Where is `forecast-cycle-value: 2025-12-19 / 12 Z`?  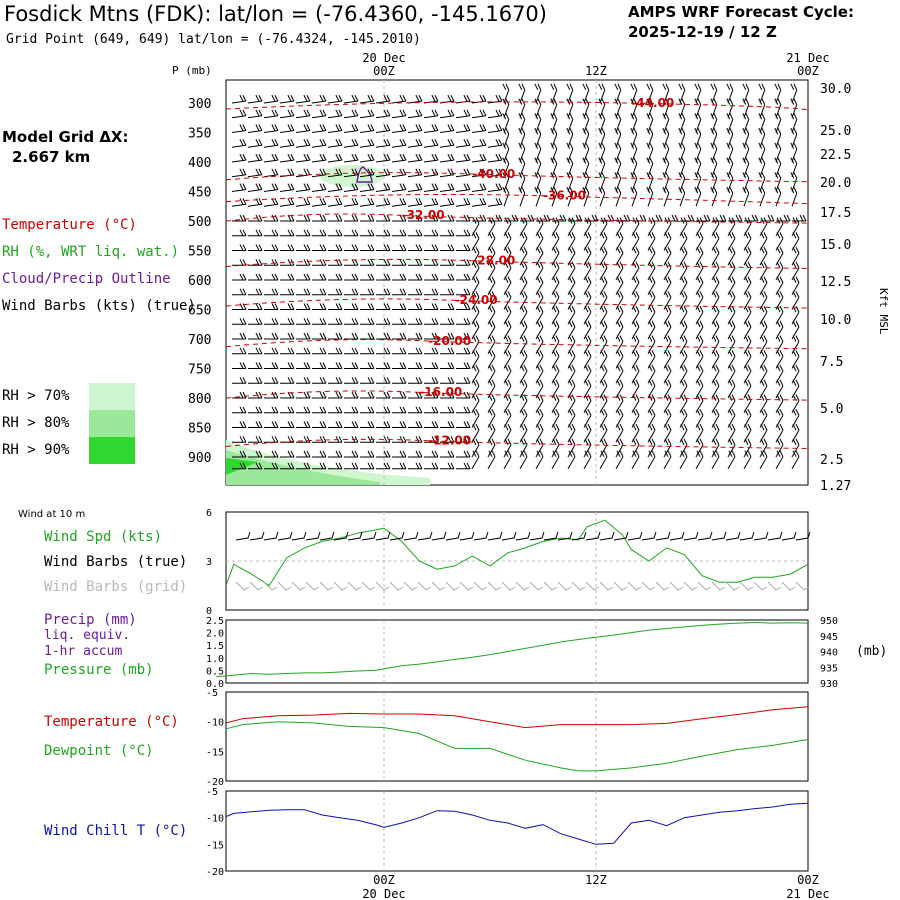 forecast-cycle-value: 2025-12-19 / 12 Z is located at coordinates (702, 32).